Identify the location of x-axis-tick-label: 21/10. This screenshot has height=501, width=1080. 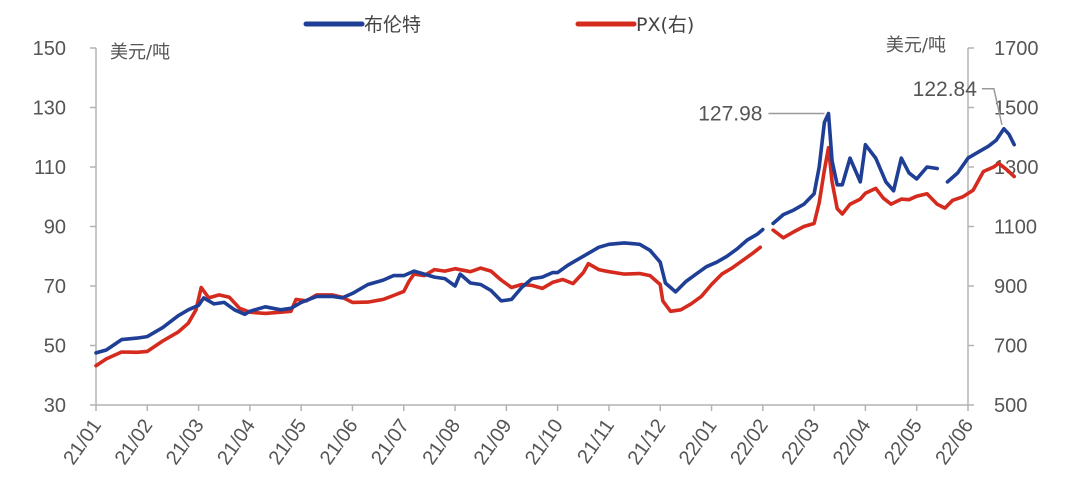
(544, 442).